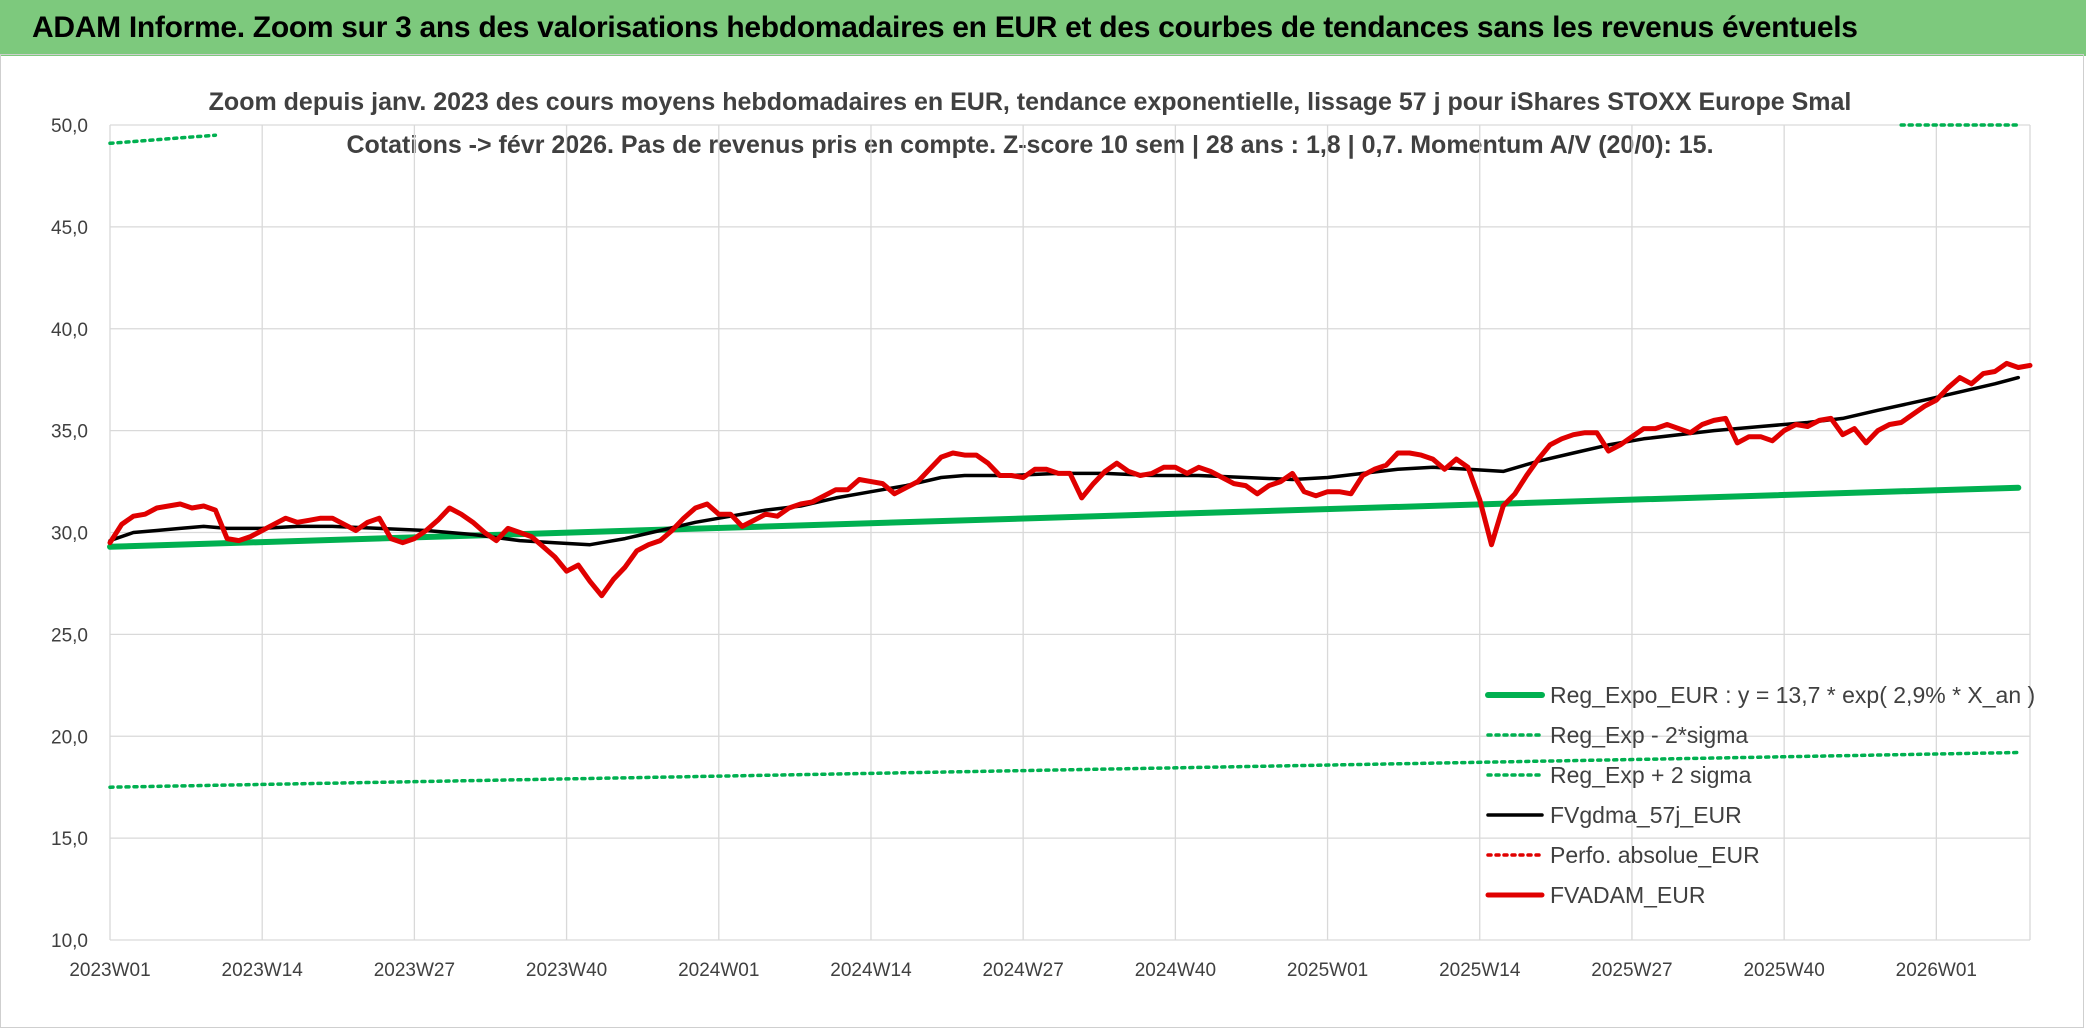  What do you see at coordinates (69, 839) in the screenshot?
I see `y-tick-label: 15,0` at bounding box center [69, 839].